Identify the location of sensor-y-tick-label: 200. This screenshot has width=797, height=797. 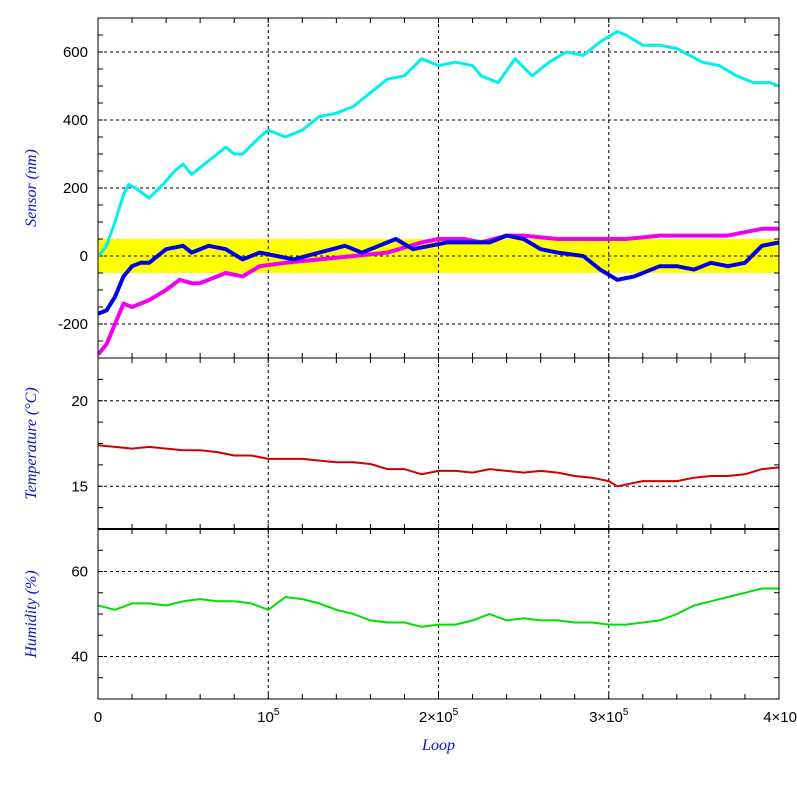
(75, 188).